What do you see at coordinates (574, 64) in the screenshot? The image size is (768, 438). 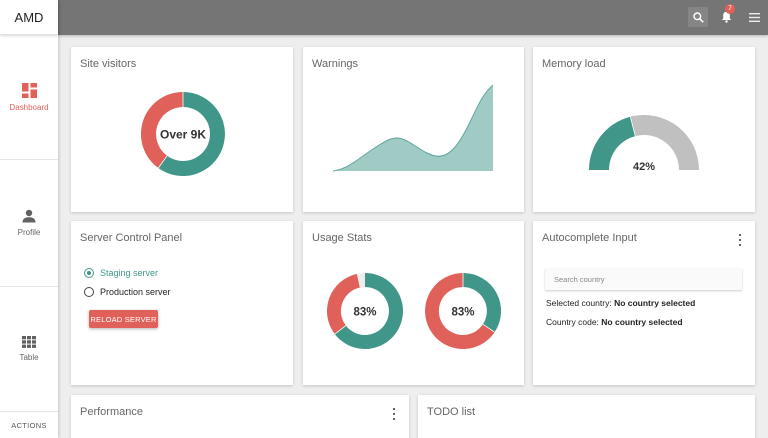 I see `card-title: Memory load` at bounding box center [574, 64].